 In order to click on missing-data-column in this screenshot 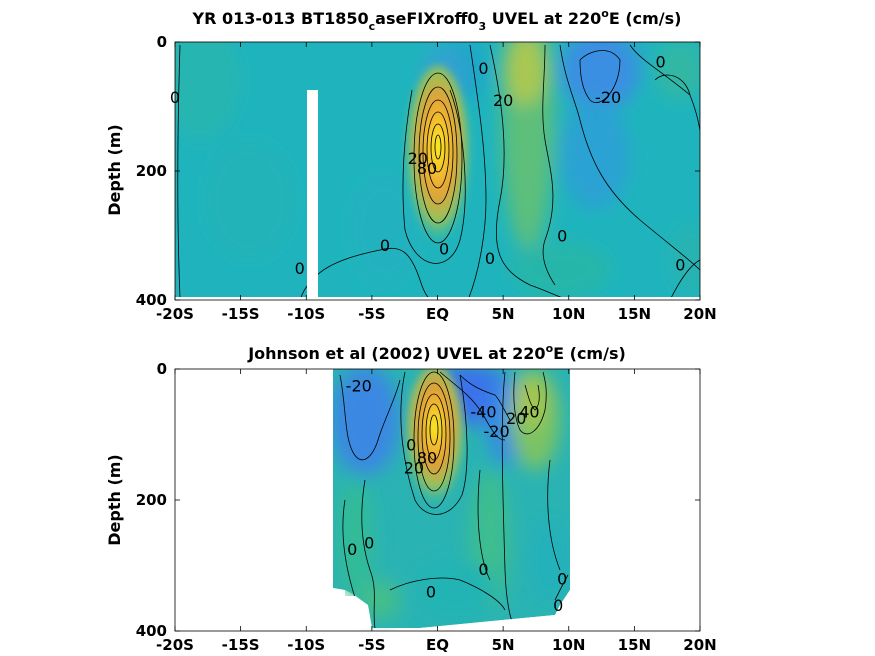, I will do `click(312, 195)`.